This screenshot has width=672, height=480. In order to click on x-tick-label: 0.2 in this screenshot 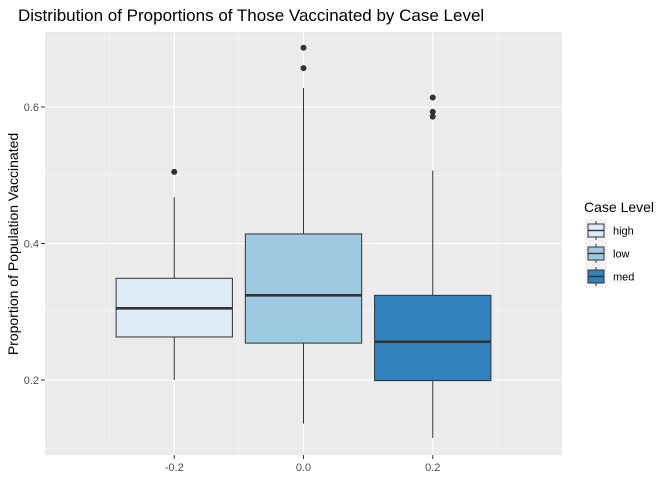, I will do `click(432, 468)`.